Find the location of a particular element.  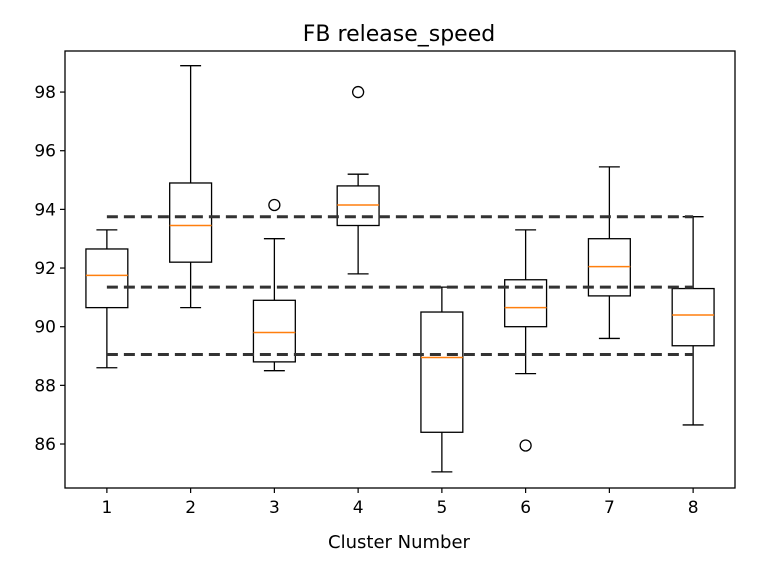

x-axis-label: Cluster Number is located at coordinates (399, 542).